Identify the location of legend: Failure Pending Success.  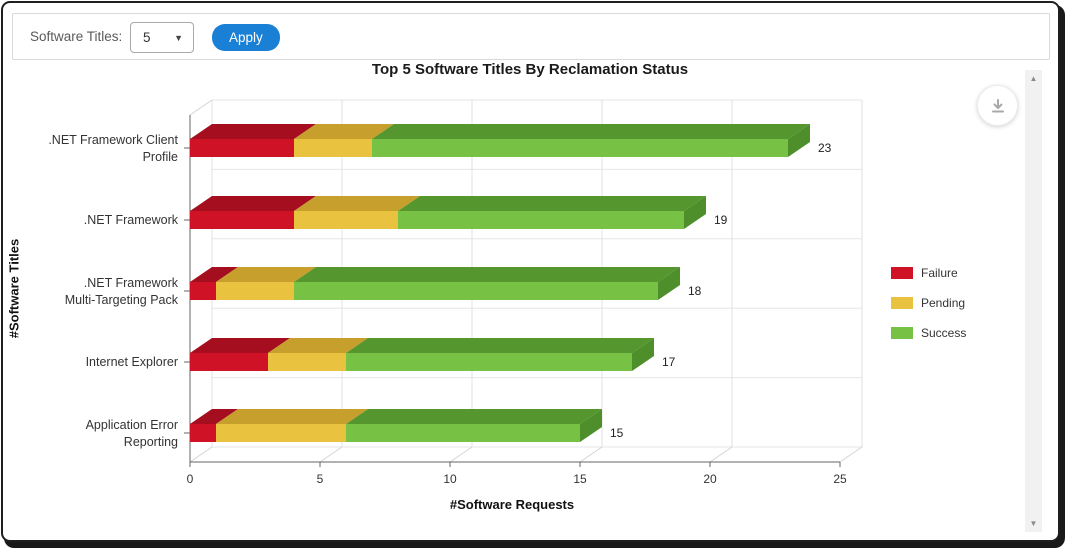
(928, 311).